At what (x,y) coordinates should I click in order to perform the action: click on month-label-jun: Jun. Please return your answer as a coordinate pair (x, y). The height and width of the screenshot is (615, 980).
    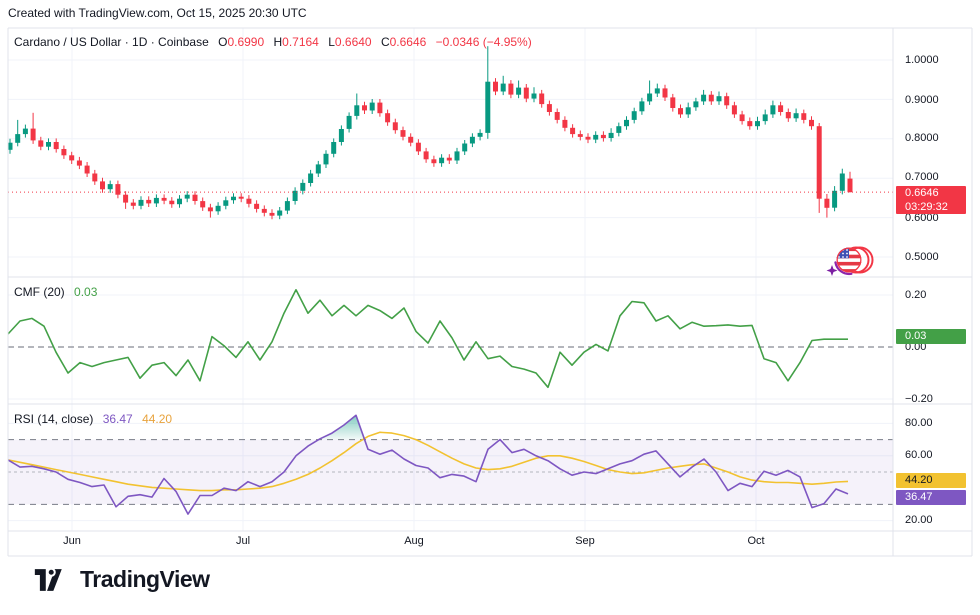
    Looking at the image, I should click on (72, 541).